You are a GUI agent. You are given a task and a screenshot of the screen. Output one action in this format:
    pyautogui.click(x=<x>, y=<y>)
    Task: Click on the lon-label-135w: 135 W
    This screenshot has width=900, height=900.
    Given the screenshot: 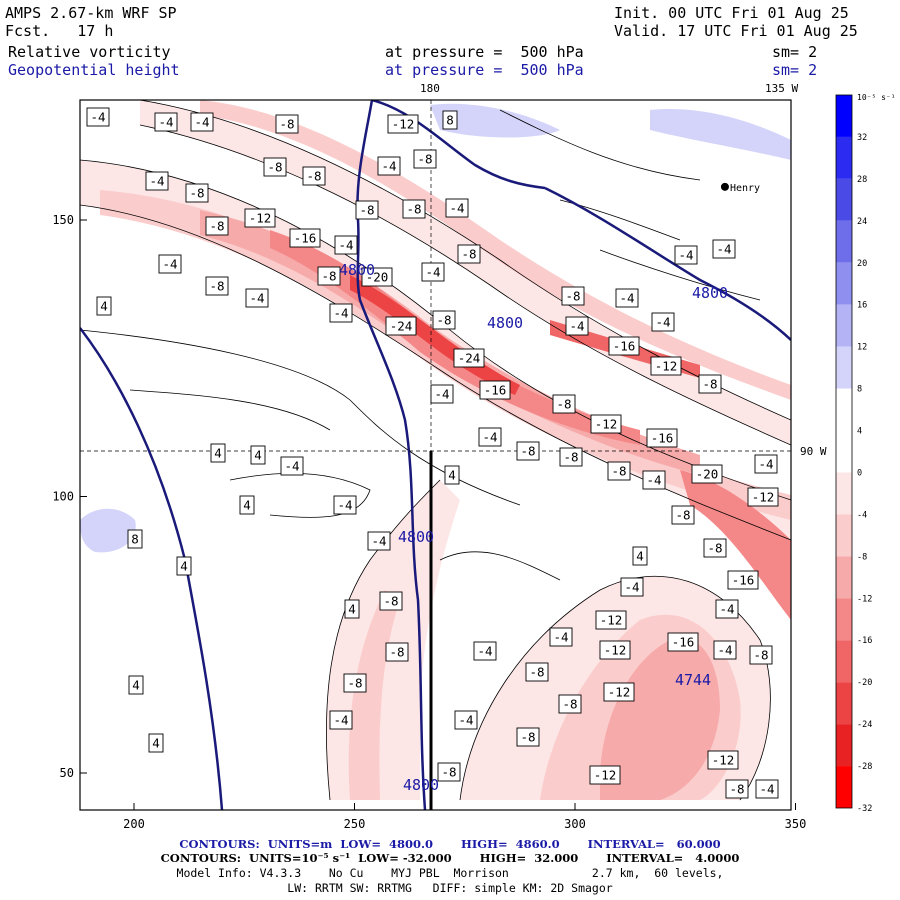 What is the action you would take?
    pyautogui.click(x=782, y=88)
    